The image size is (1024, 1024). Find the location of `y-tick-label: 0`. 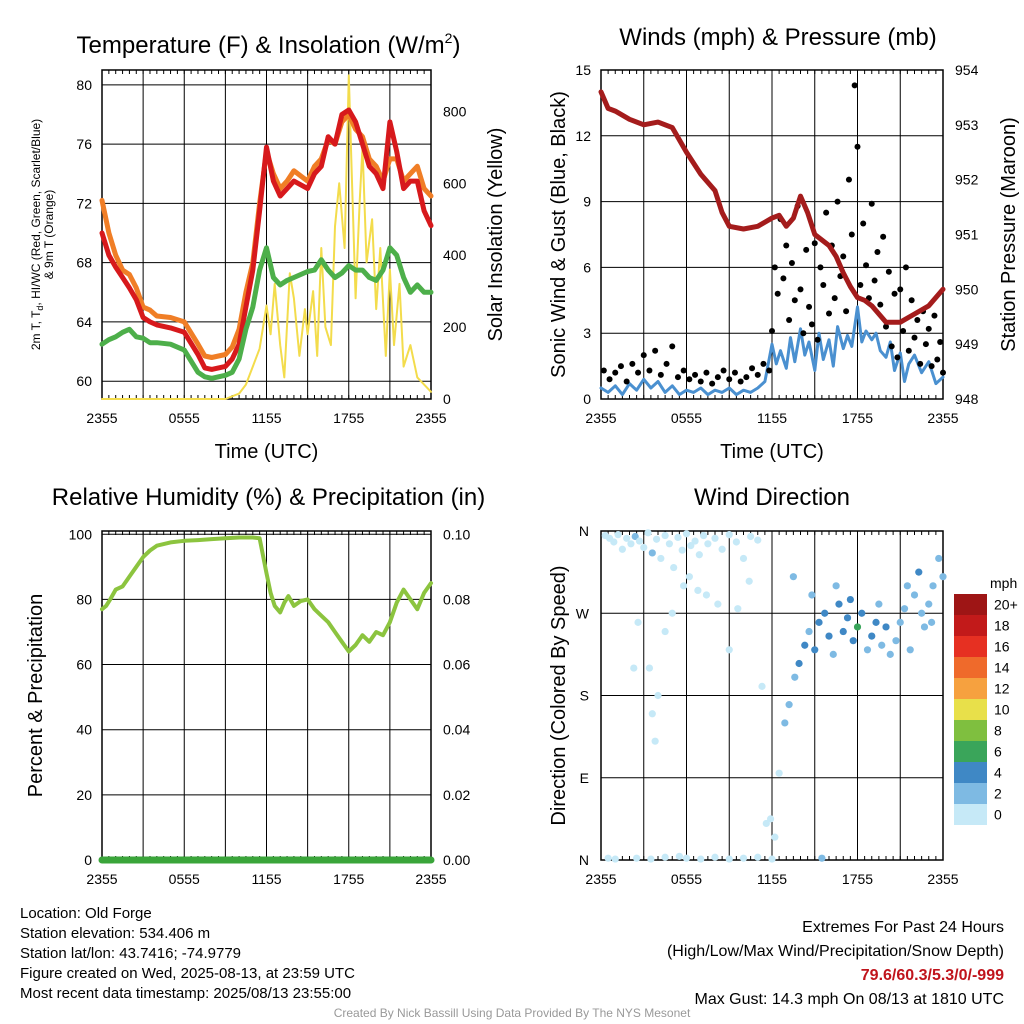

y-tick-label: 0 is located at coordinates (587, 399).